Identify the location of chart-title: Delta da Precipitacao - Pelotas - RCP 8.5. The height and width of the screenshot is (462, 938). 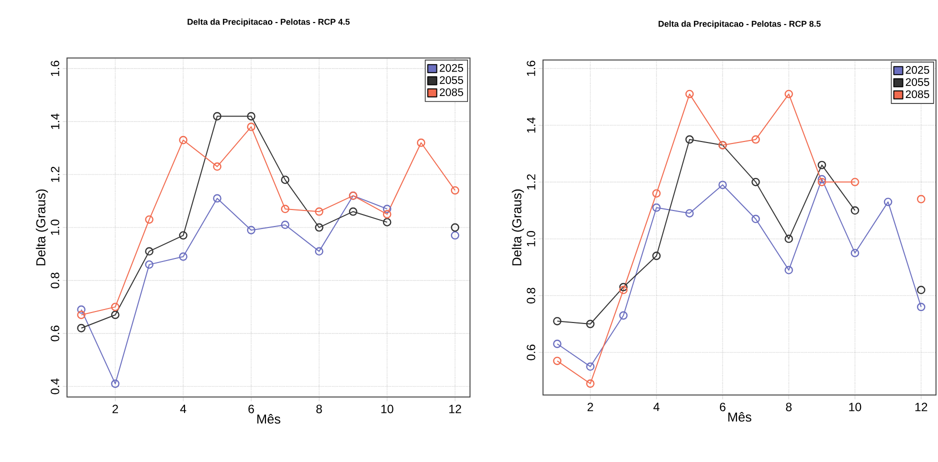
(739, 24).